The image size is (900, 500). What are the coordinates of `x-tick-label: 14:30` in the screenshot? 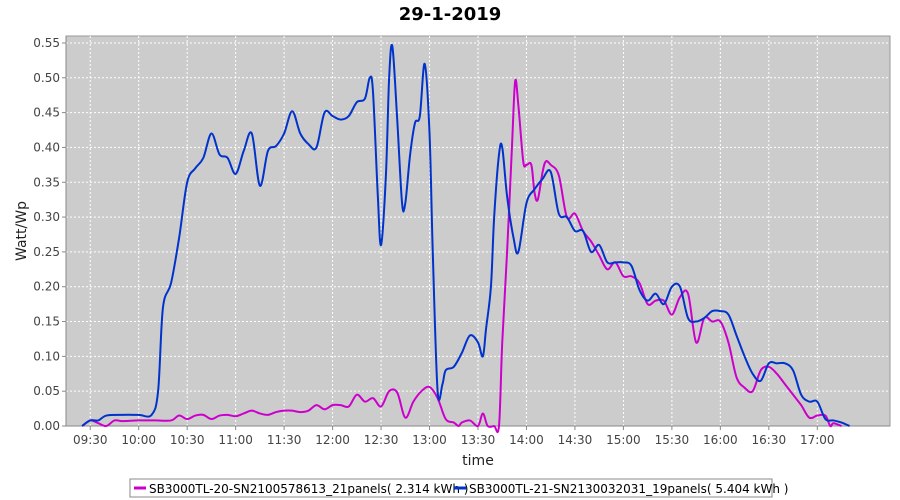 It's located at (575, 440).